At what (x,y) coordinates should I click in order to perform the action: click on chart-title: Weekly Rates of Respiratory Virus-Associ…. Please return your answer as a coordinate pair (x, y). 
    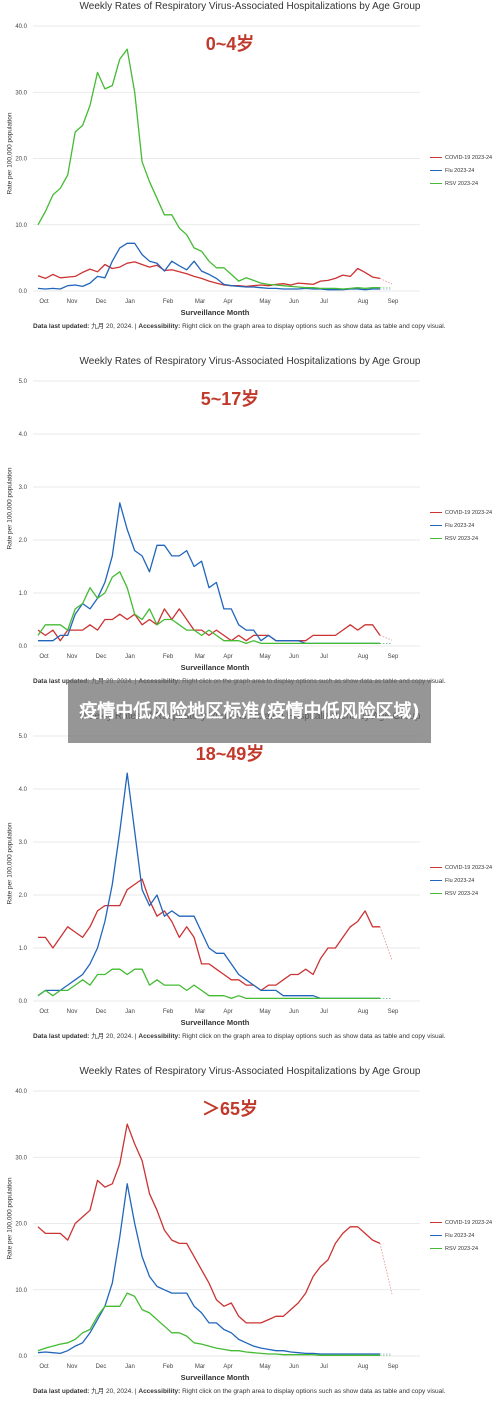
    Looking at the image, I should click on (250, 361).